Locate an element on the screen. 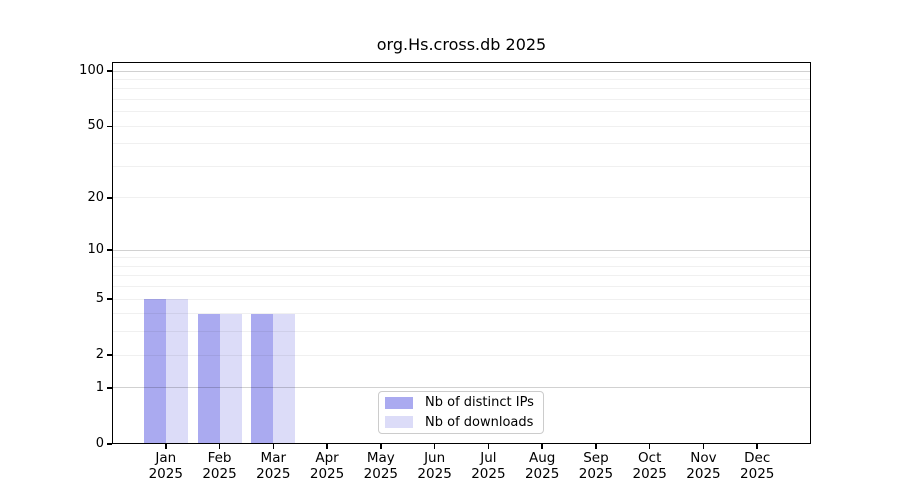 The height and width of the screenshot is (500, 900). x-tick-mar is located at coordinates (273, 446).